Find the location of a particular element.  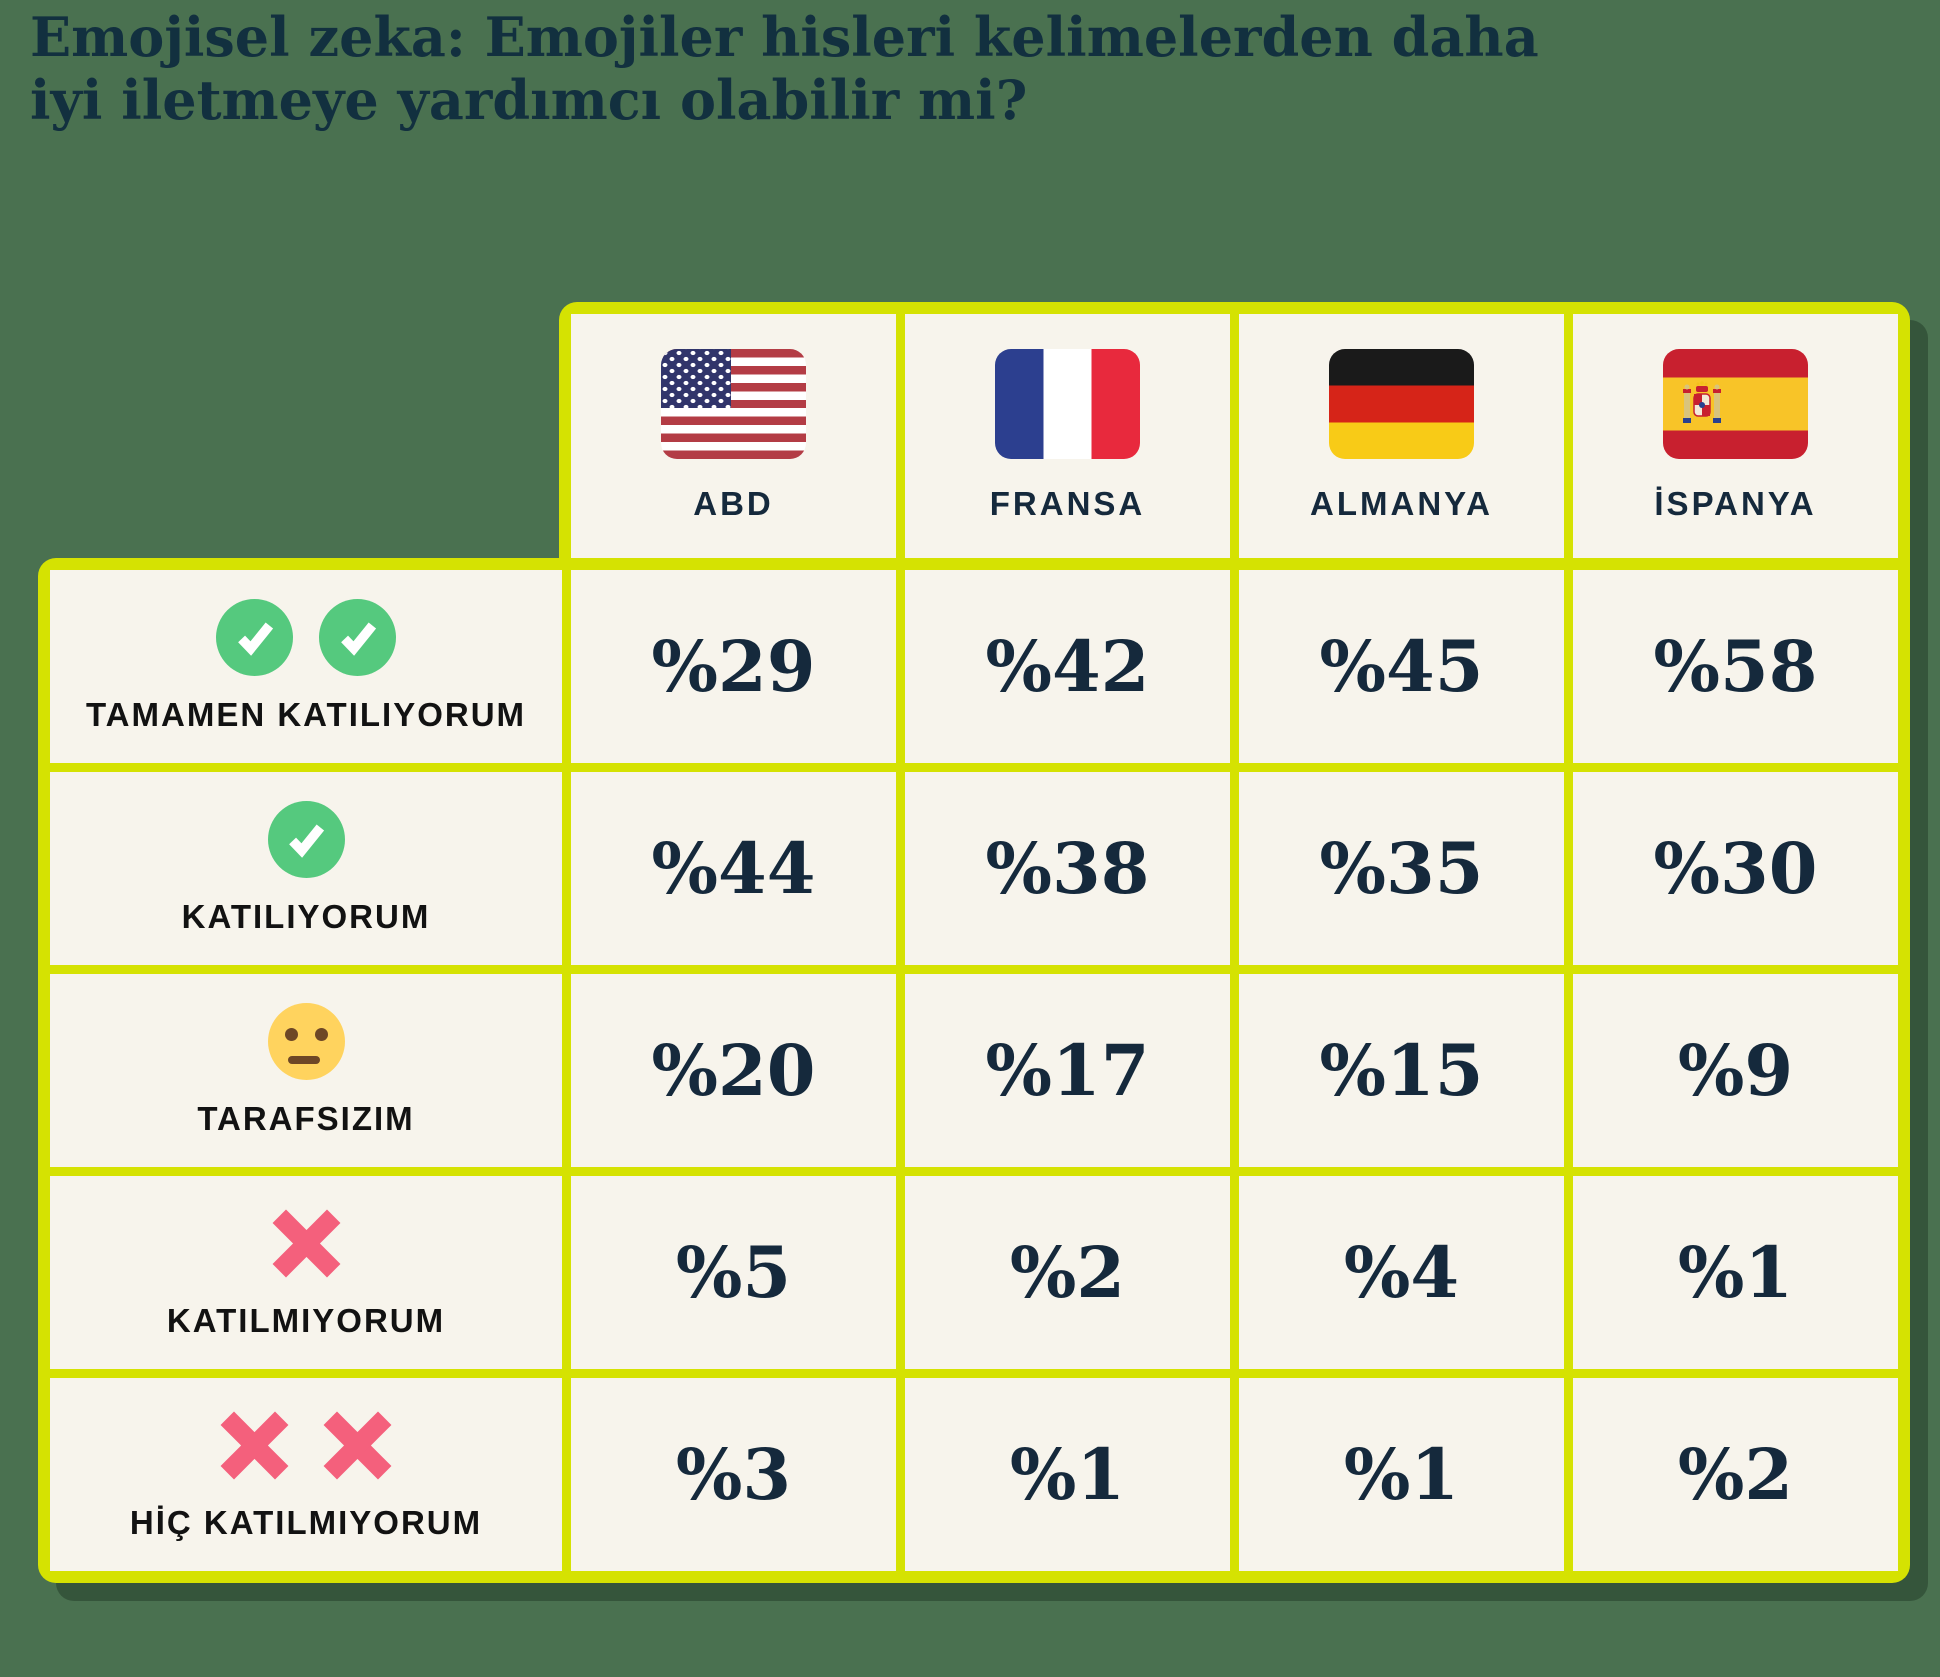

column-header-germany: ALMANYA is located at coordinates (1401, 436).